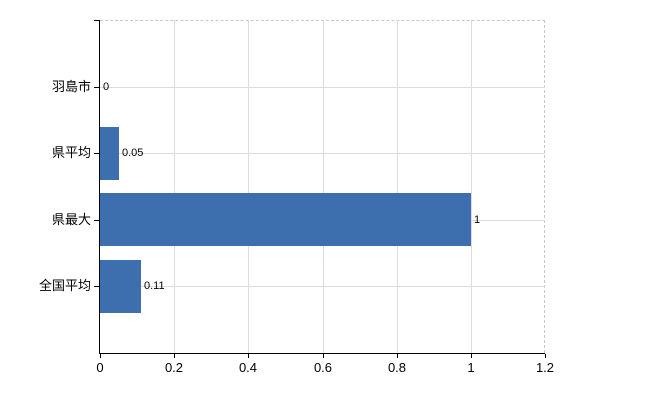 The image size is (650, 400). I want to click on bar-value-label: 0.05, so click(133, 153).